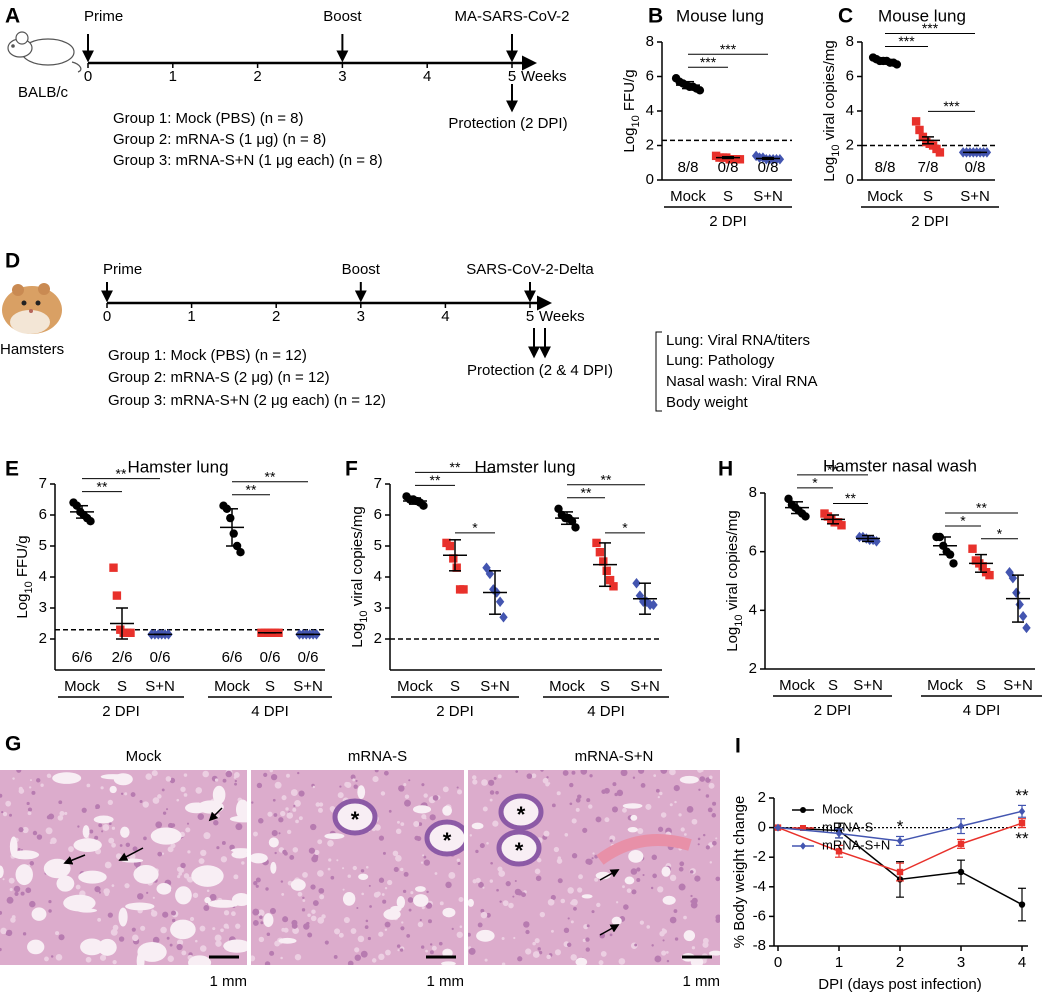 The height and width of the screenshot is (998, 1050). I want to click on animal-label: BALB/c, so click(43, 92).